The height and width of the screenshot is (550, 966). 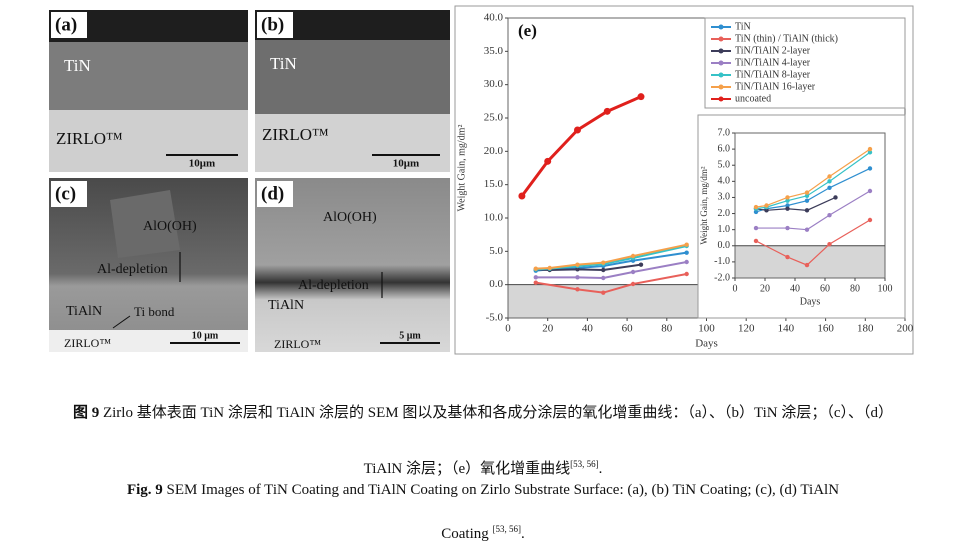 I want to click on legend-label: TiN (thin) / TiAlN (thick), so click(x=786, y=38).